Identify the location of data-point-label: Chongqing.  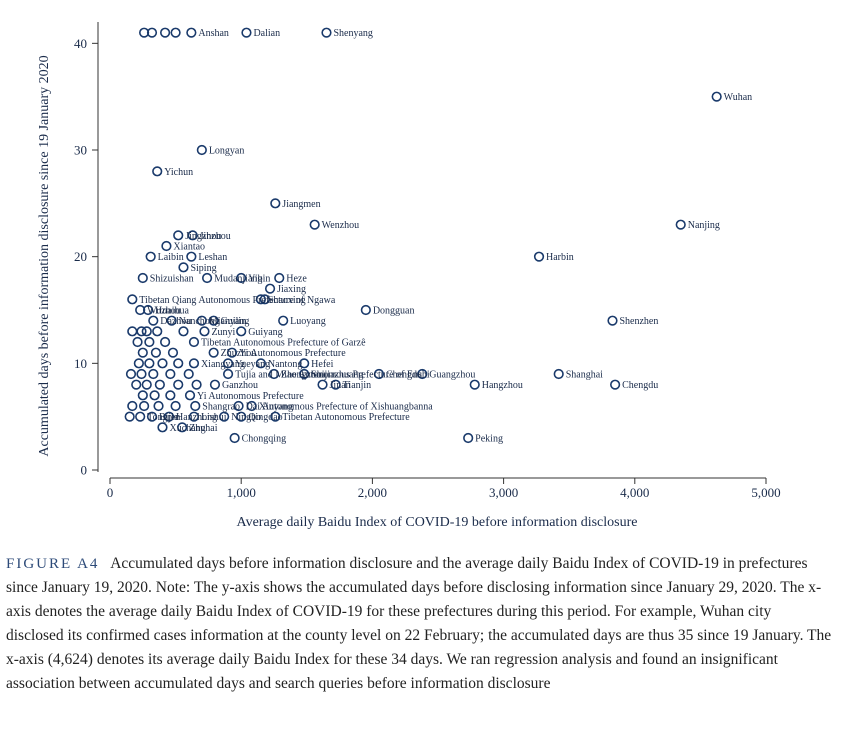
(264, 439).